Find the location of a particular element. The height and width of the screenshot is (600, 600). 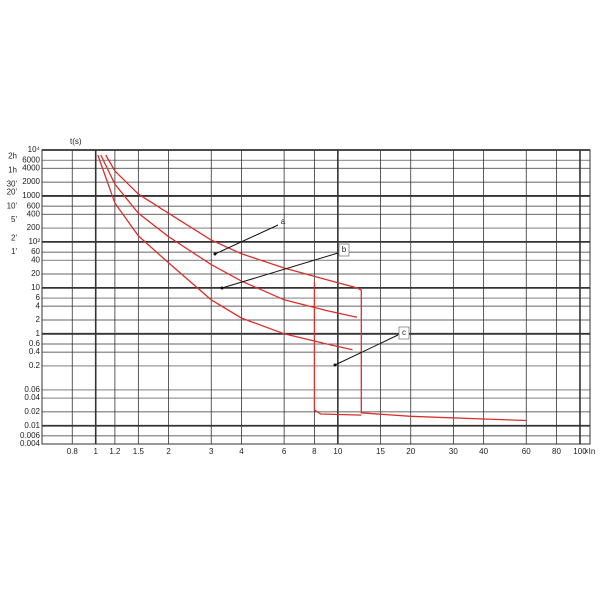

time-tick-label: 2' is located at coordinates (14, 237).